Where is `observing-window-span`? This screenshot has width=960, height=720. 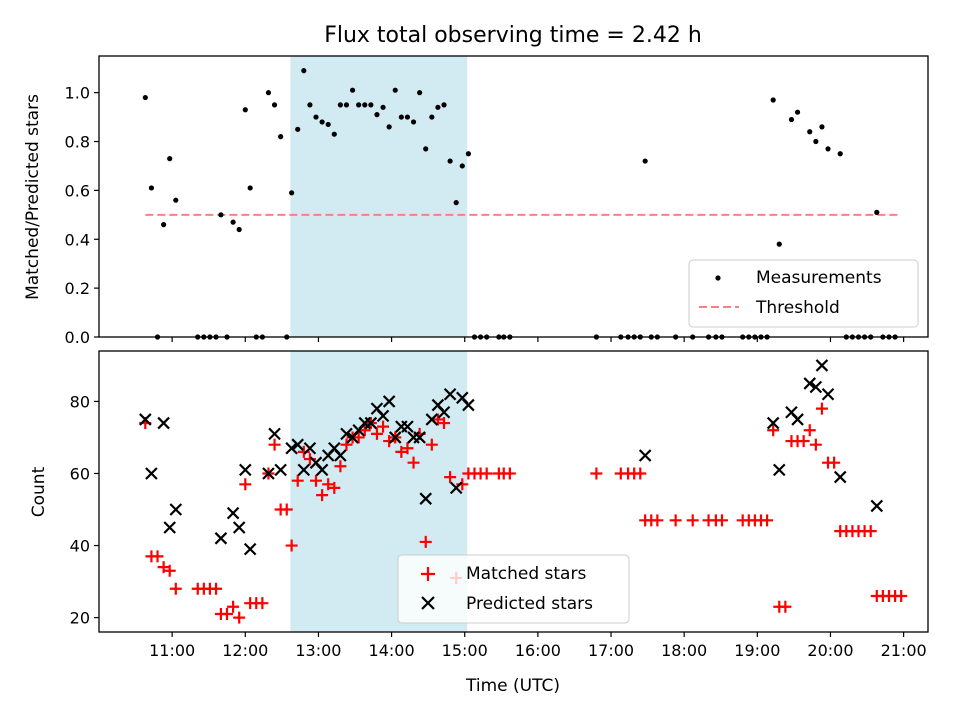 observing-window-span is located at coordinates (379, 196).